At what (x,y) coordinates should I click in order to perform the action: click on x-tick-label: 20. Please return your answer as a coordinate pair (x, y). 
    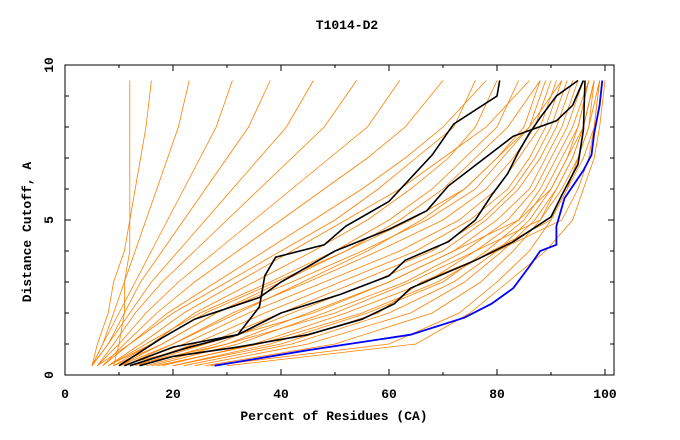
    Looking at the image, I should click on (173, 394).